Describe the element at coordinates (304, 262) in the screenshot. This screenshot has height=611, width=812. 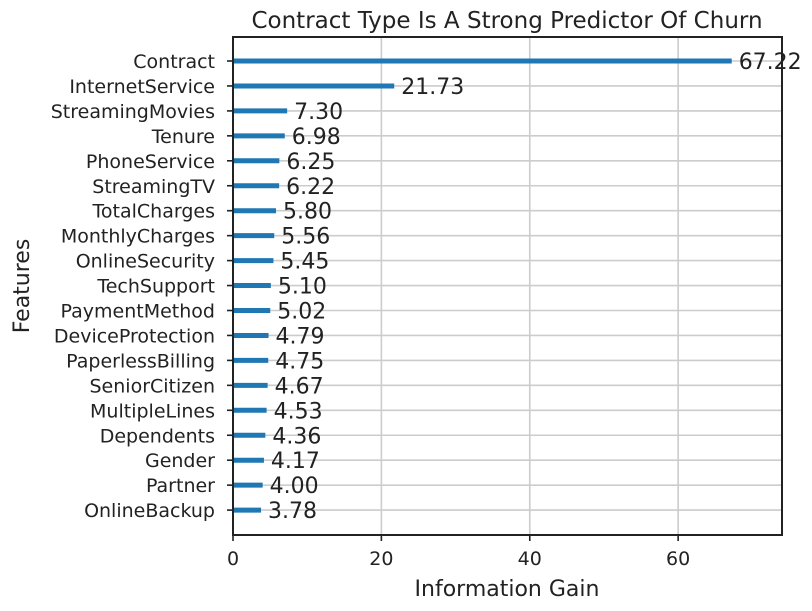
I see `data-label: 5.45` at that location.